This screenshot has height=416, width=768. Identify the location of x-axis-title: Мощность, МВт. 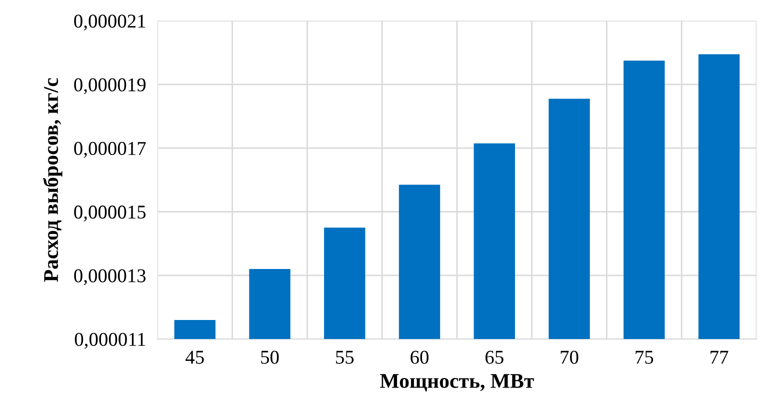
(457, 383).